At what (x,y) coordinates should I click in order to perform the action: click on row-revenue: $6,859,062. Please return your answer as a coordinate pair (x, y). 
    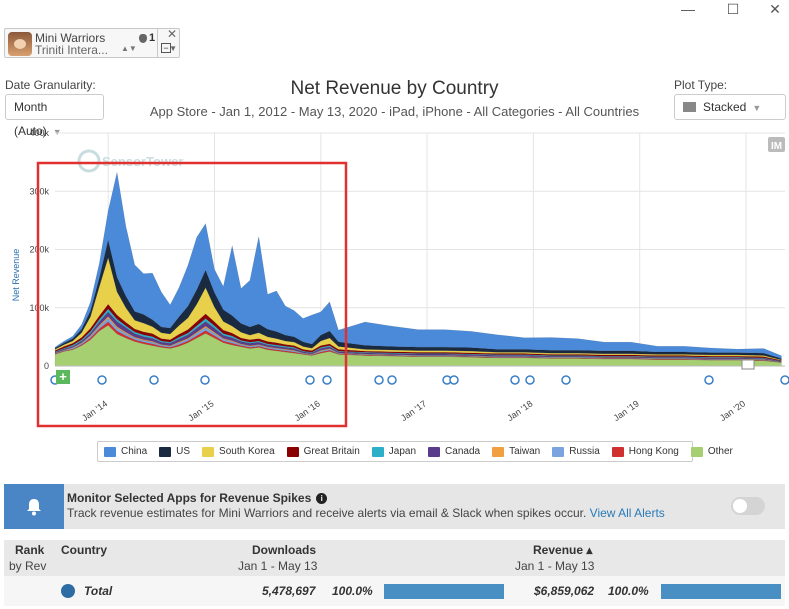
    Looking at the image, I should click on (564, 591).